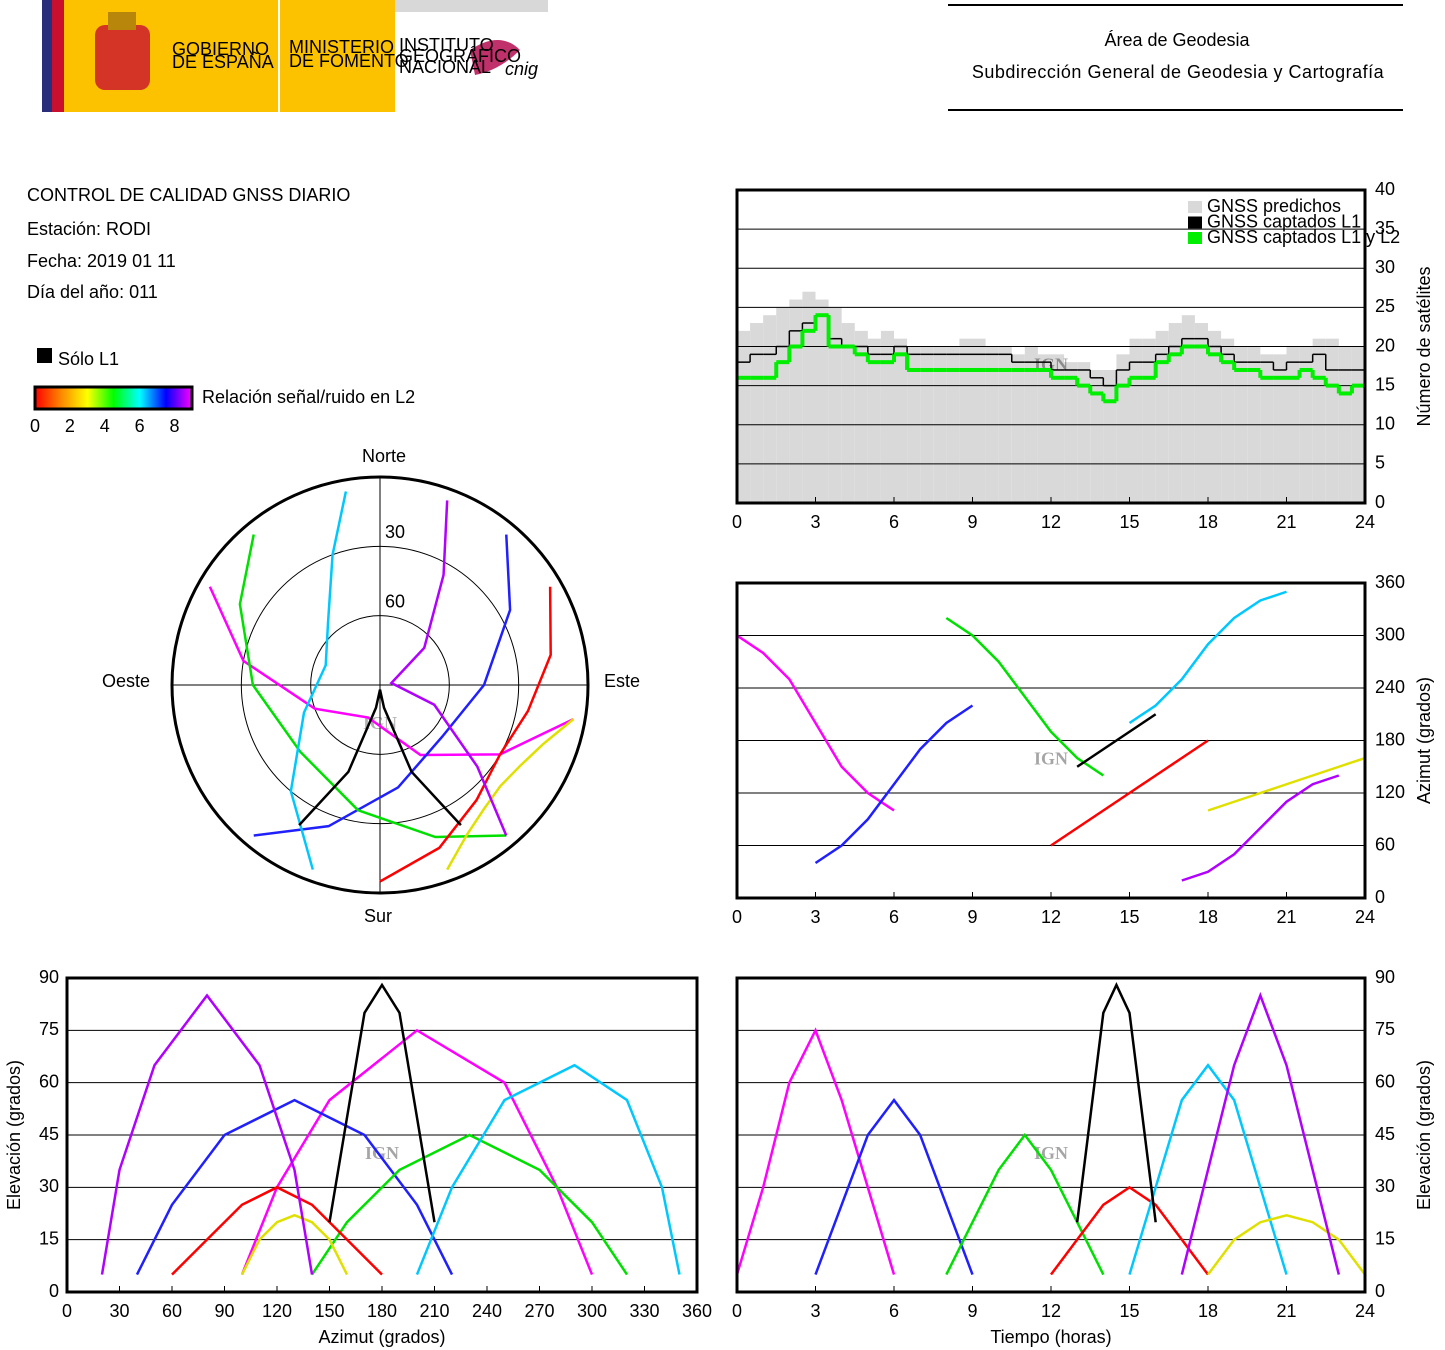  I want to click on y-tick-label: 30, so click(49, 1186).